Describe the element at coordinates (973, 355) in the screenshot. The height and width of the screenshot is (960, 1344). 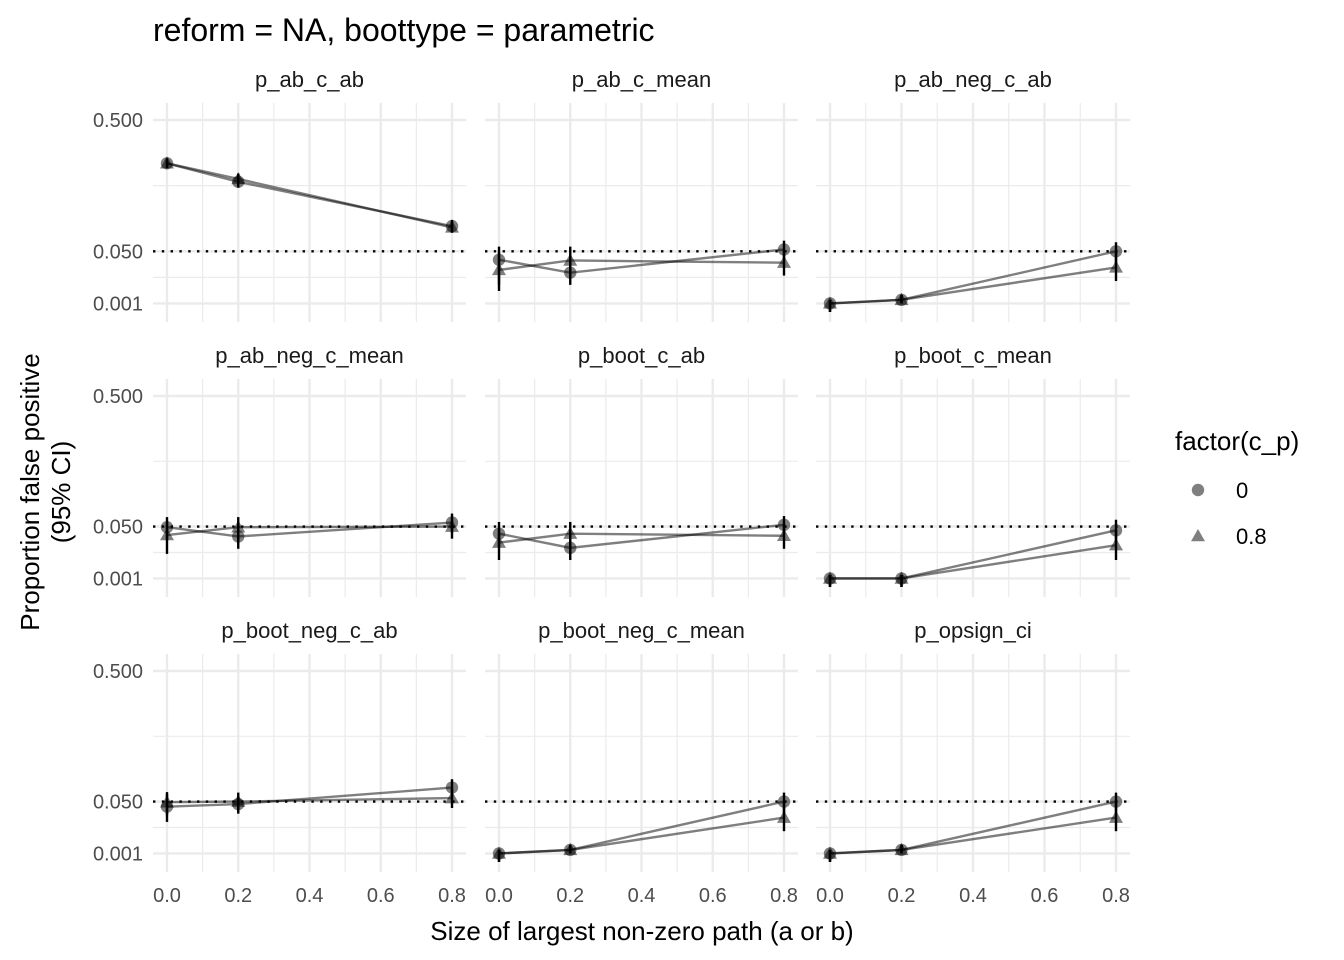
I see `facet-label: p_boot_c_mean` at that location.